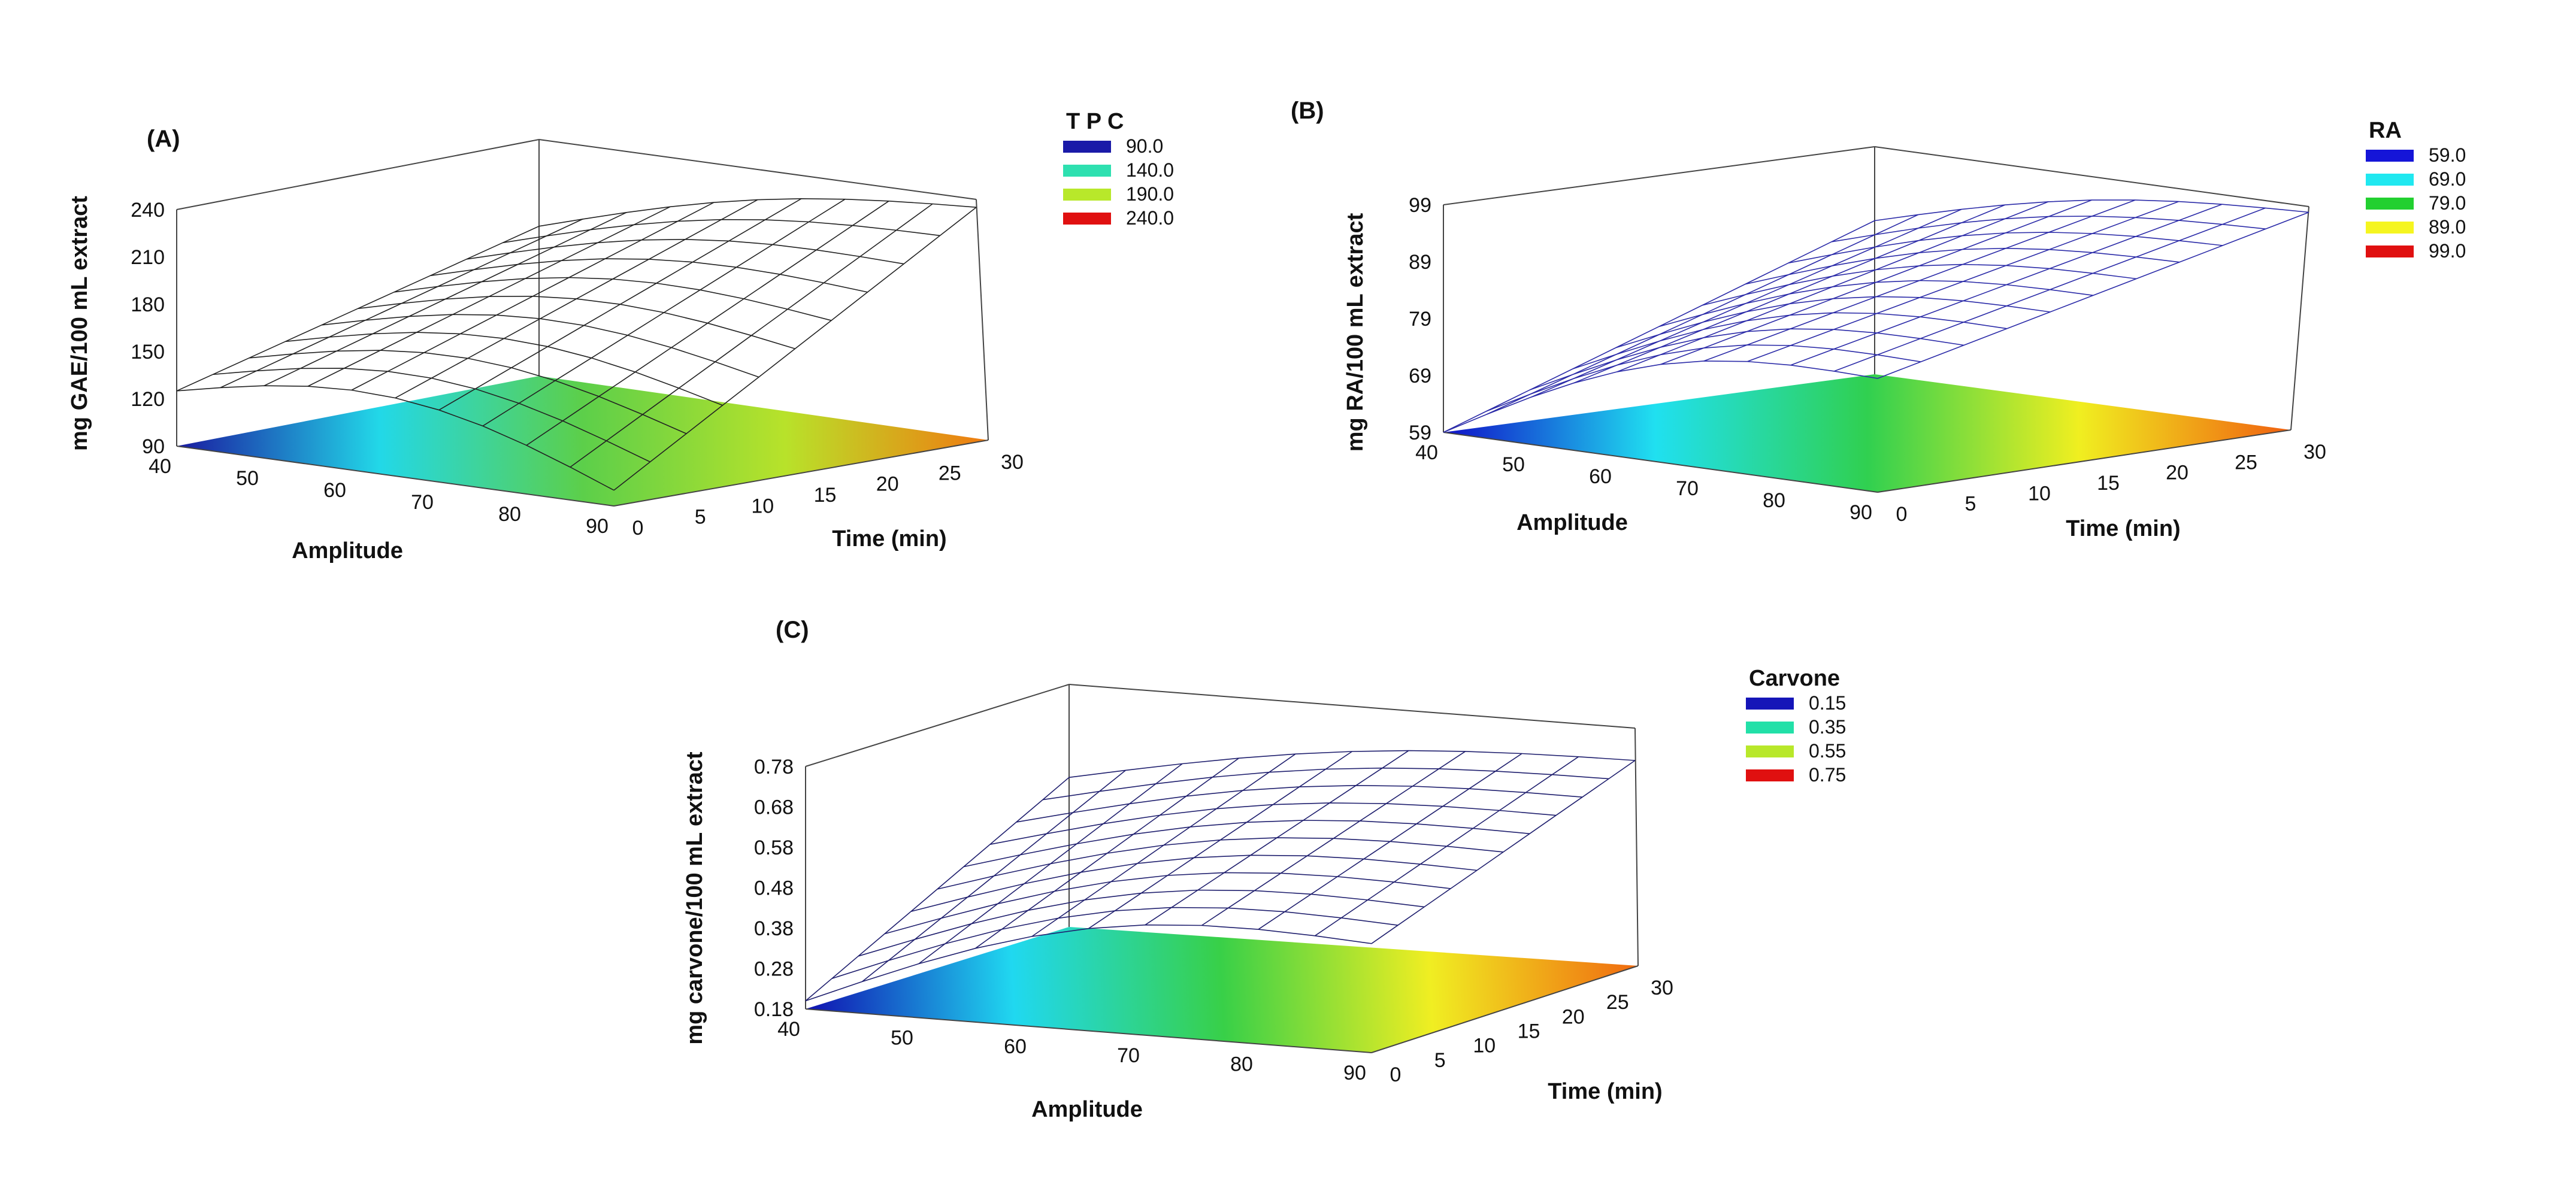  What do you see at coordinates (2108, 483) in the screenshot?
I see `y-tick-label: 15` at bounding box center [2108, 483].